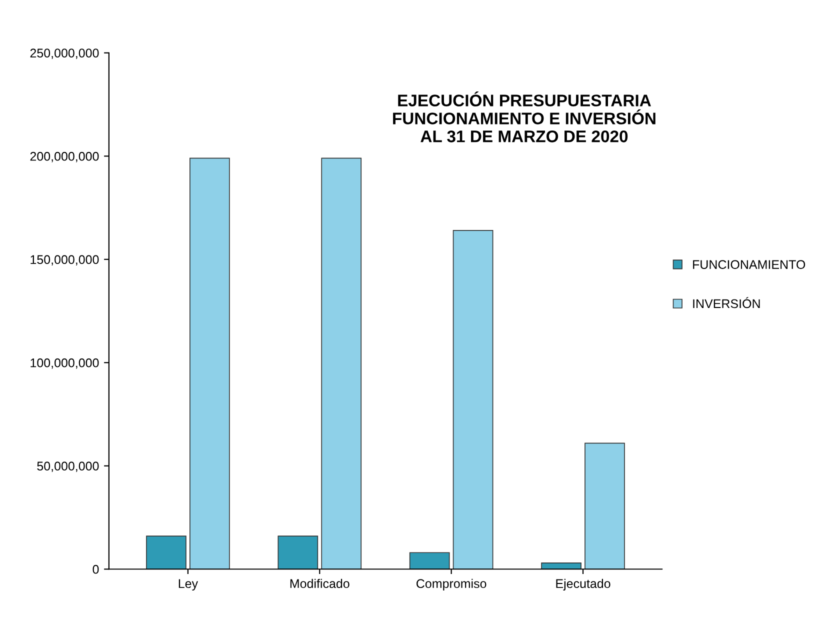  What do you see at coordinates (583, 584) in the screenshot?
I see `x-tick-label: Ejecutado` at bounding box center [583, 584].